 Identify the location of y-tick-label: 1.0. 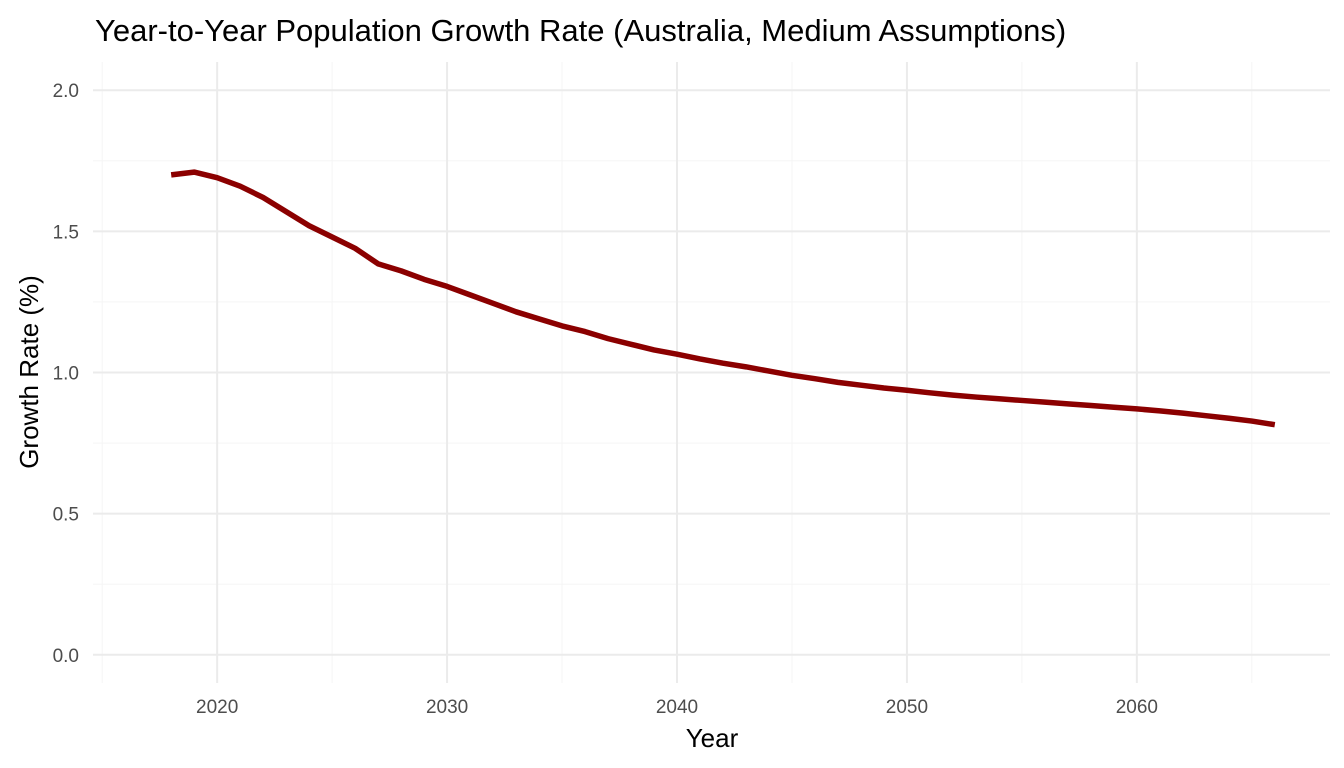
(66, 374).